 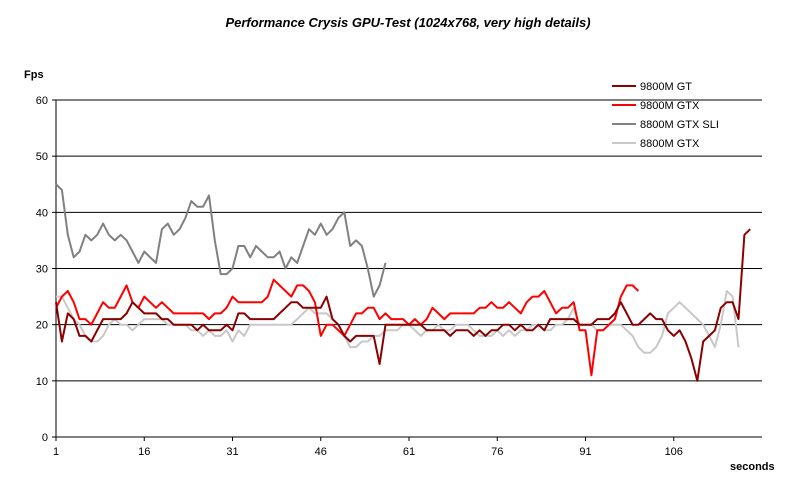 What do you see at coordinates (409, 452) in the screenshot?
I see `x-tick-label: 61` at bounding box center [409, 452].